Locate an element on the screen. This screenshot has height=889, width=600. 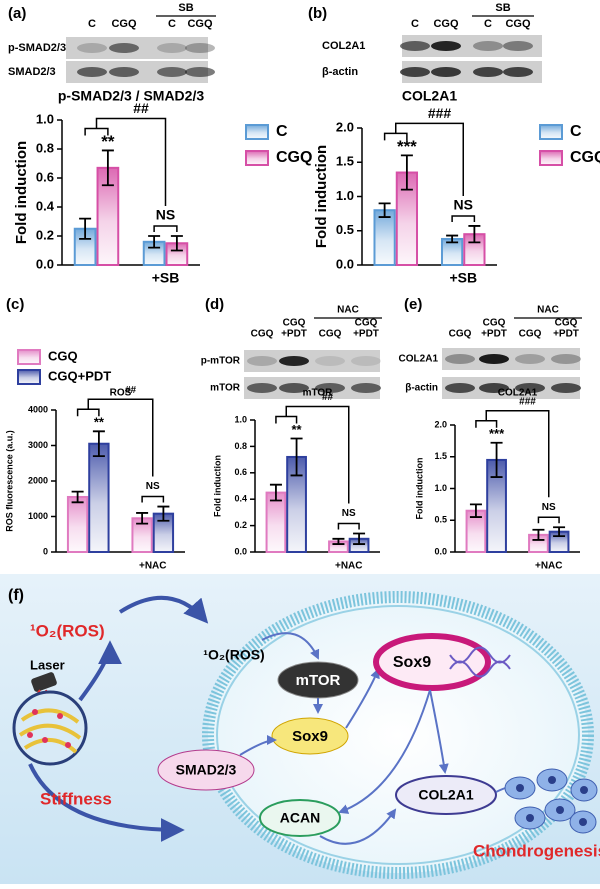
laser-device is located at coordinates (44, 682).